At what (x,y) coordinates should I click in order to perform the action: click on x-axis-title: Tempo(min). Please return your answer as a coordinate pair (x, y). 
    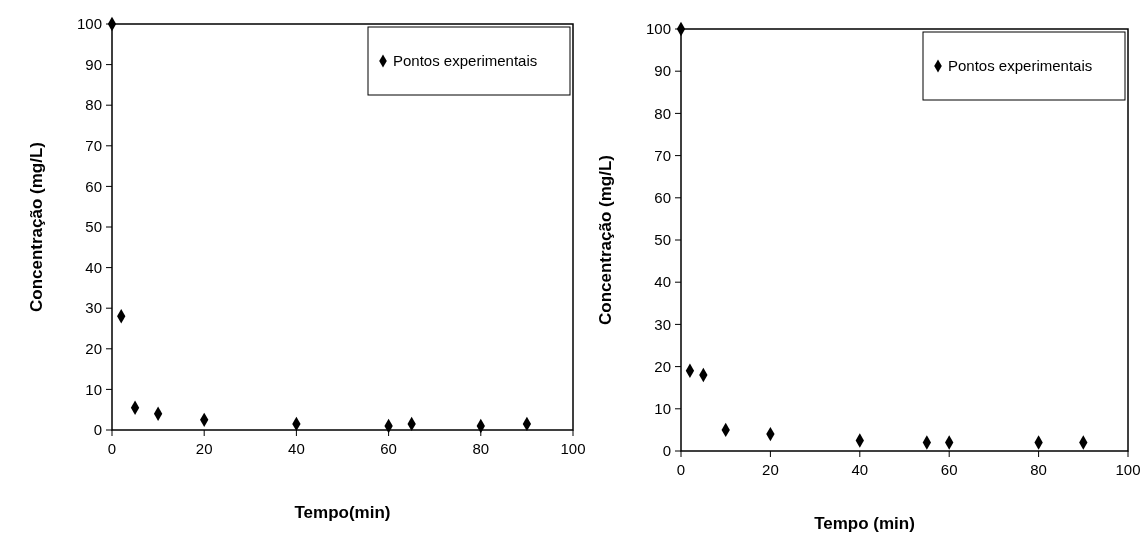
    Looking at the image, I should click on (342, 512).